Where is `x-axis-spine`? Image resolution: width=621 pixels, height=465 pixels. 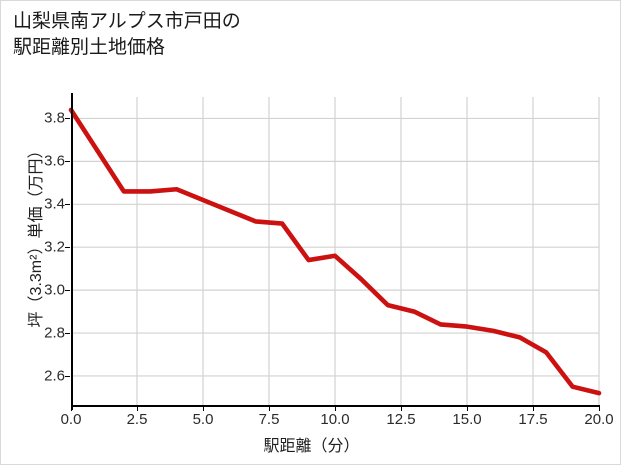
x-axis-spine is located at coordinates (335, 406).